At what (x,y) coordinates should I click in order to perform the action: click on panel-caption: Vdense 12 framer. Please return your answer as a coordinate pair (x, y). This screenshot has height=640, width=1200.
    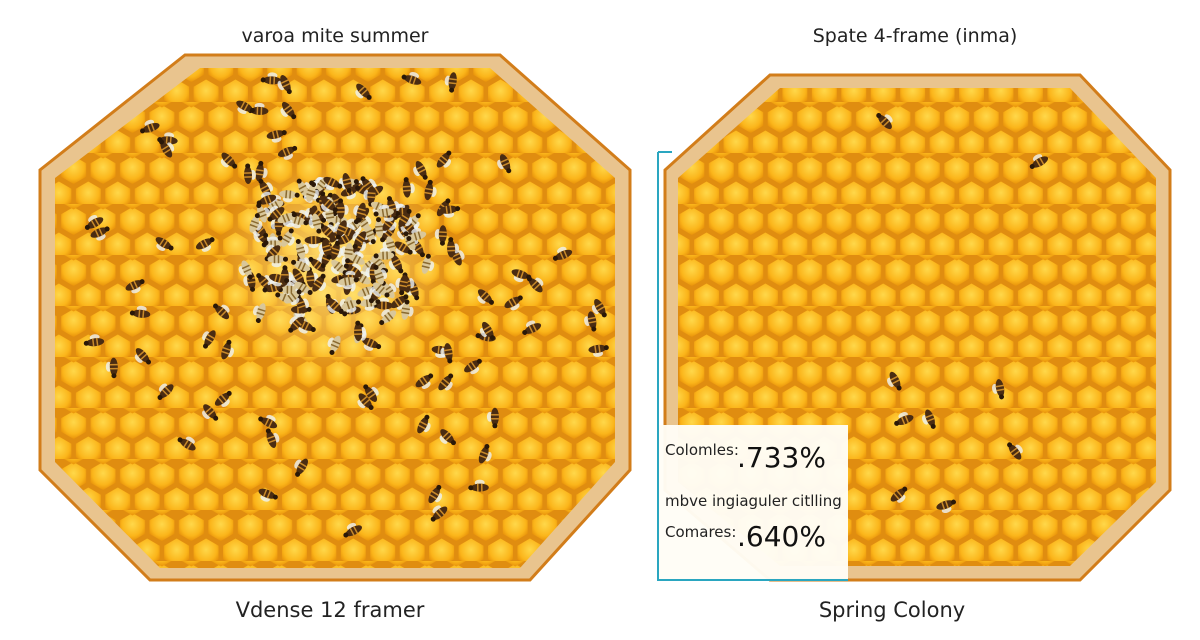
    Looking at the image, I should click on (330, 610).